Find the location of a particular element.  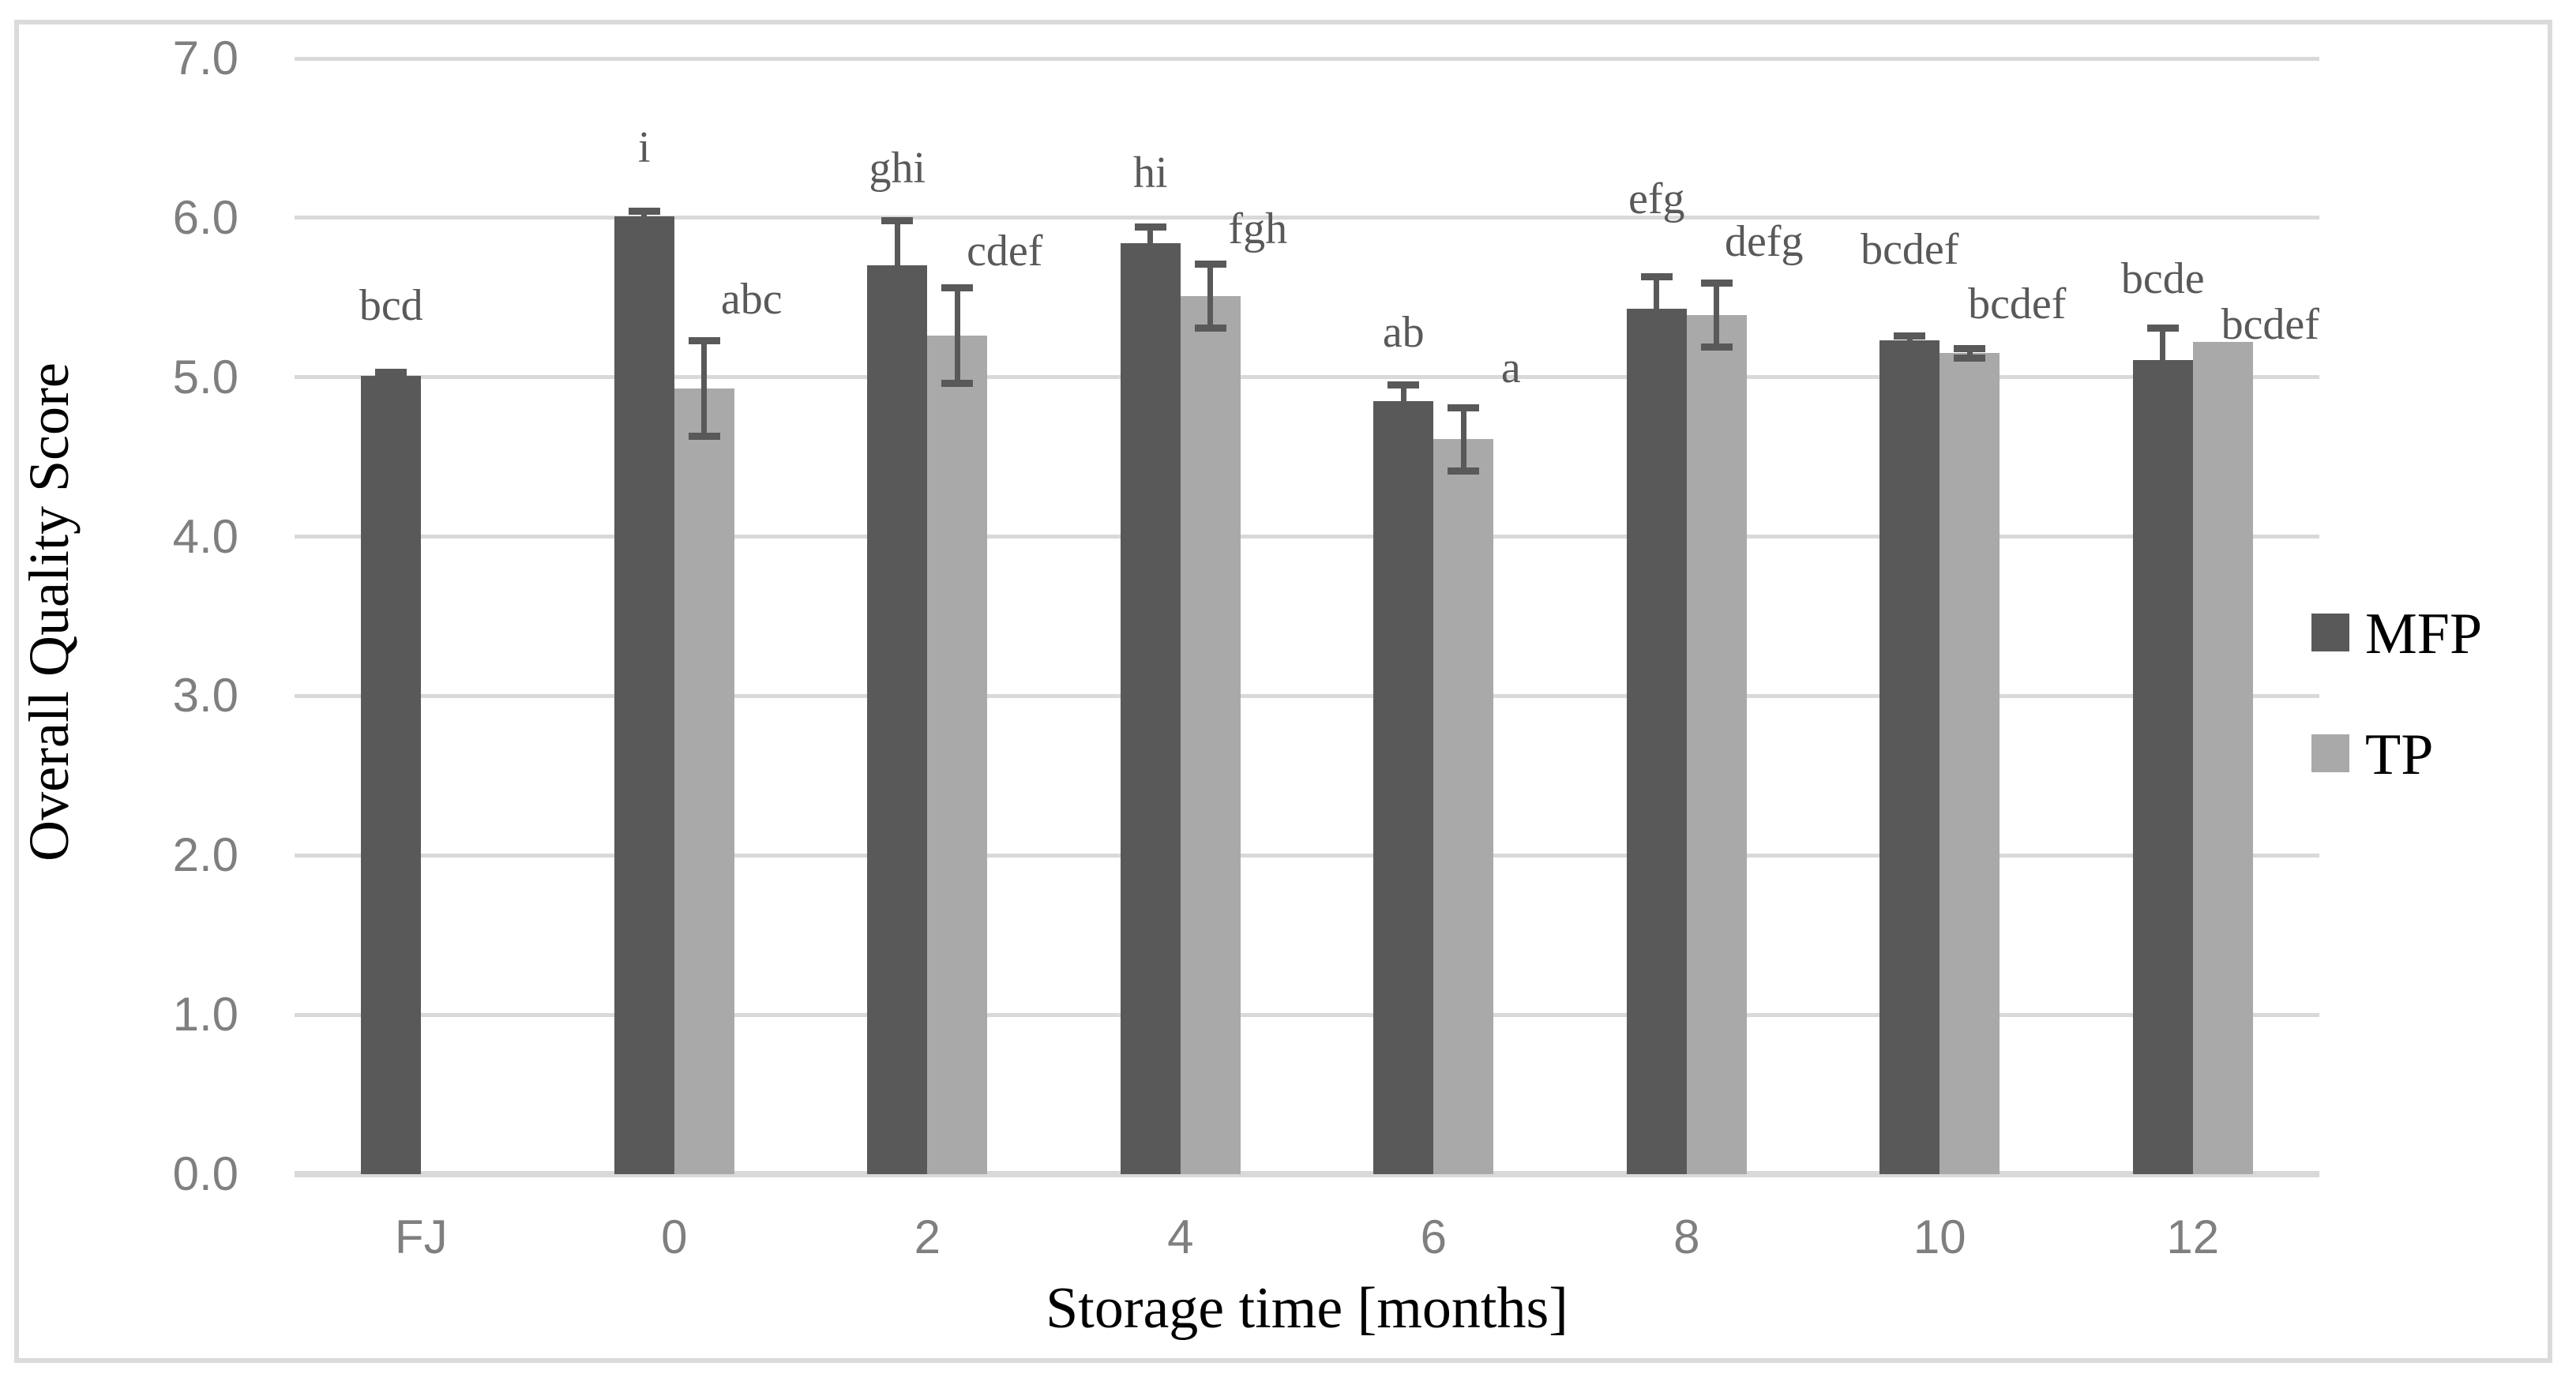

x-tick-label: 2 is located at coordinates (927, 1236).